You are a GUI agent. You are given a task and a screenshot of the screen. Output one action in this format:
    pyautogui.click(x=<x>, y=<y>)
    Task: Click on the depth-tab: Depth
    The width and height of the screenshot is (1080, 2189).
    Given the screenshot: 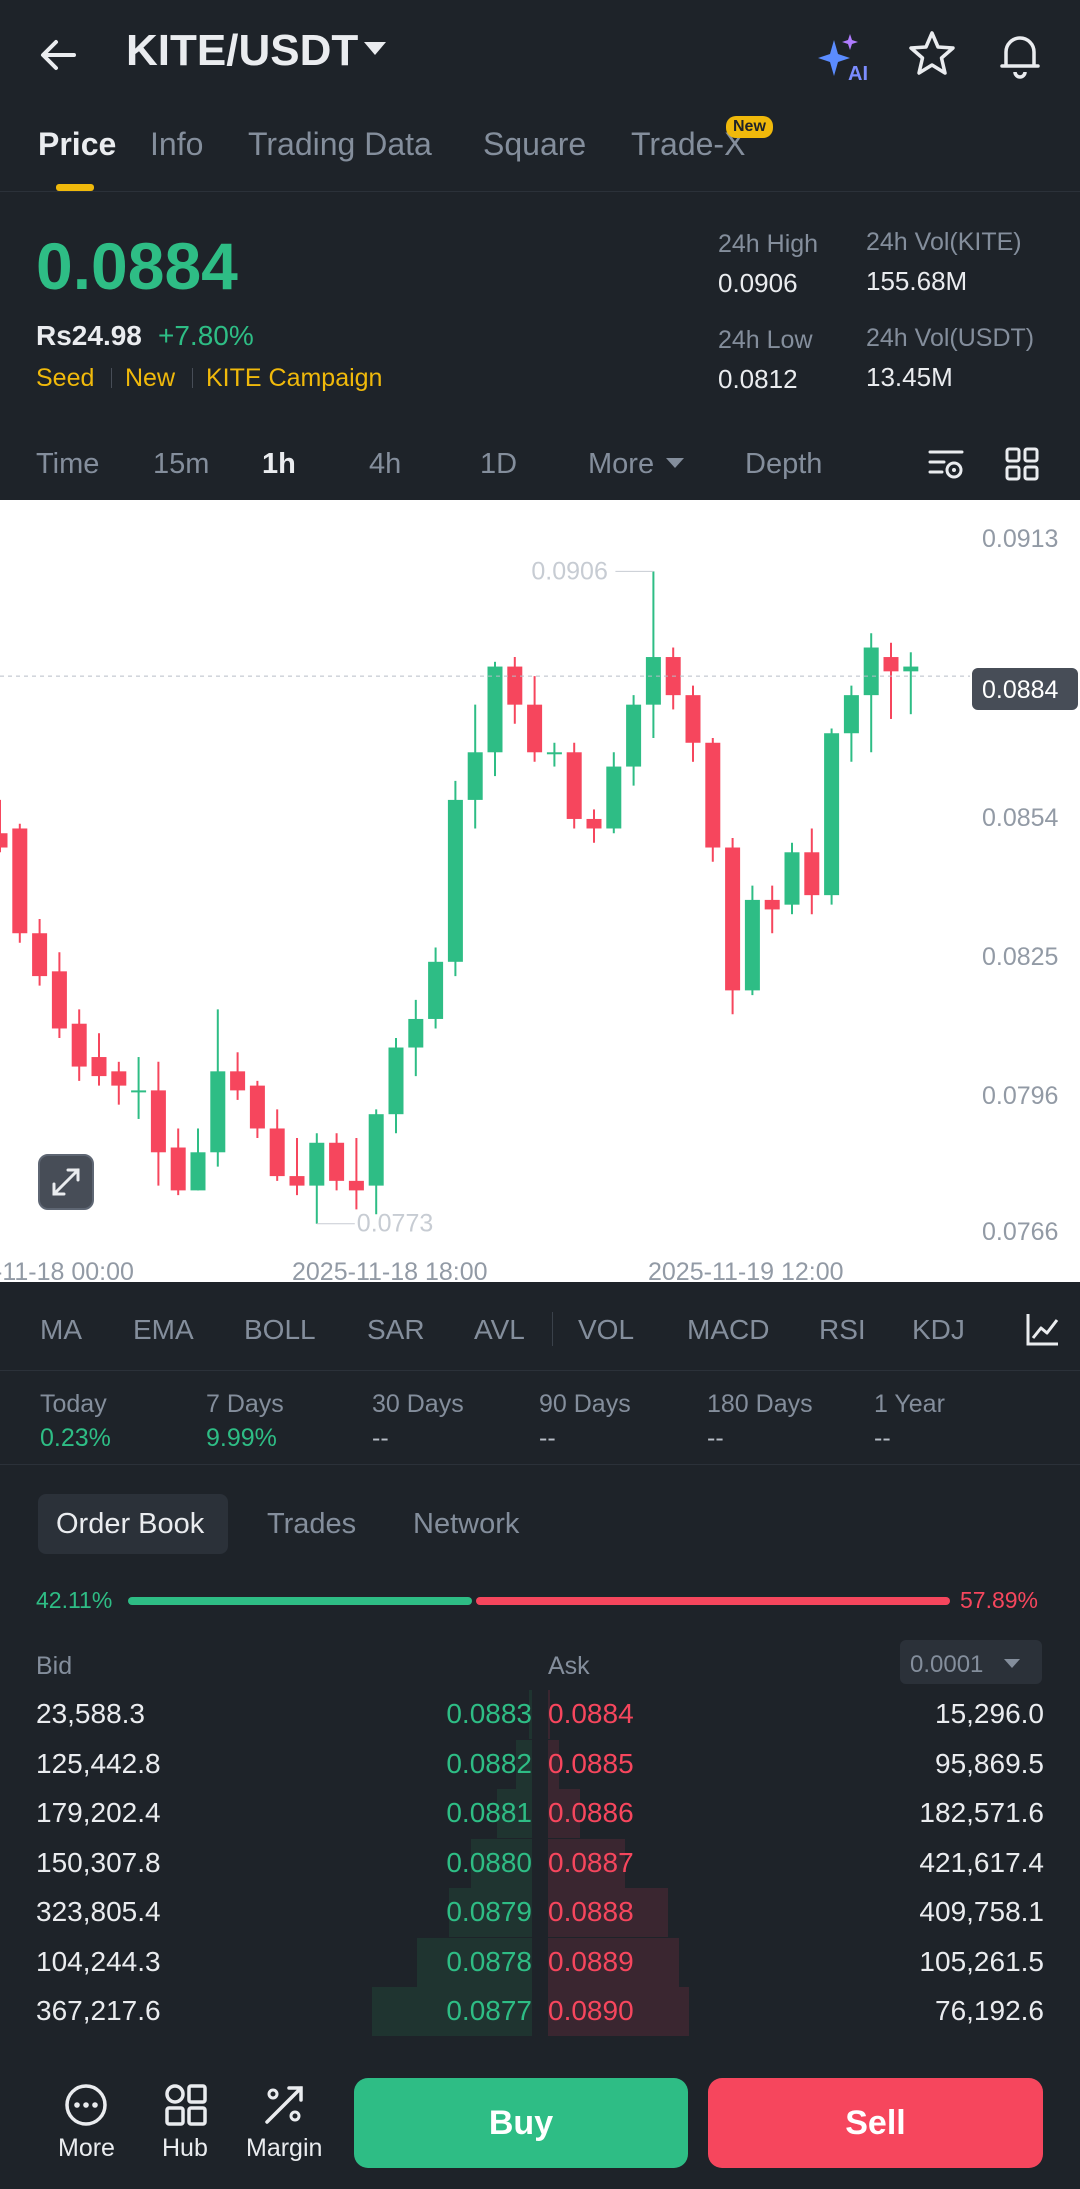 What is the action you would take?
    pyautogui.click(x=784, y=464)
    